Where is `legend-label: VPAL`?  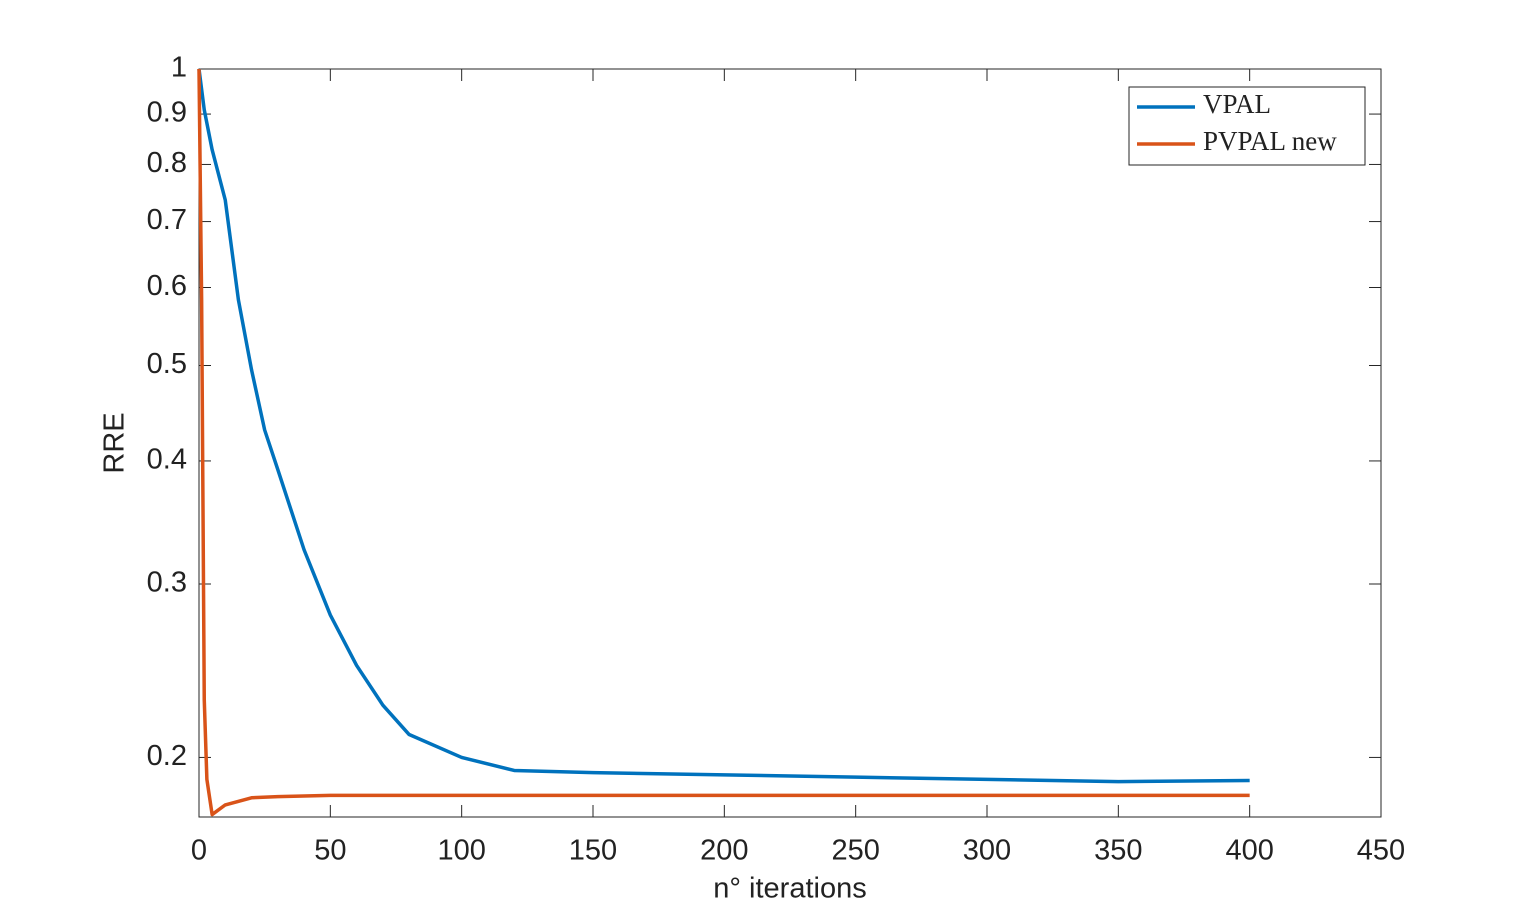 legend-label: VPAL is located at coordinates (1237, 104).